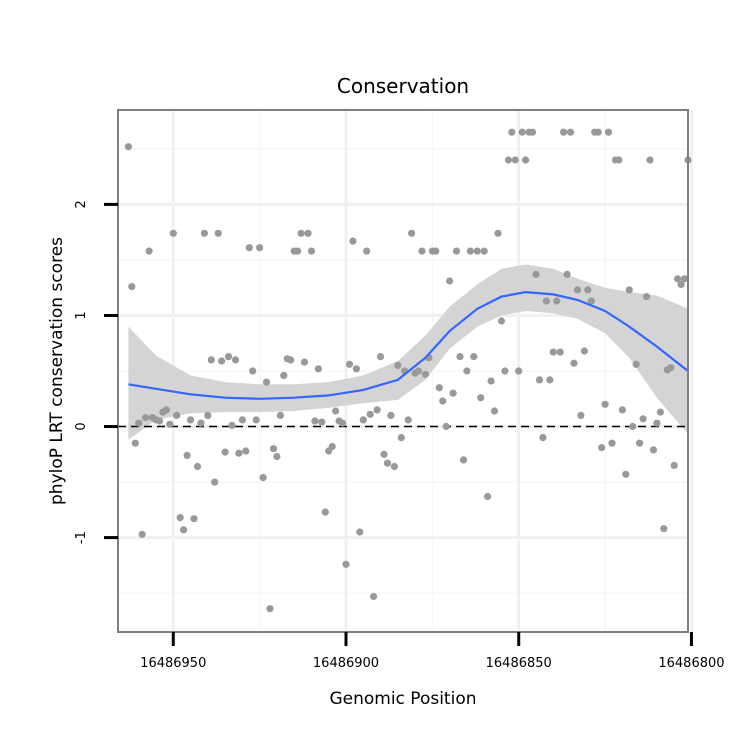 Image resolution: width=750 pixels, height=750 pixels. What do you see at coordinates (96, 372) in the screenshot?
I see `y-axis: -1 0 1 2` at bounding box center [96, 372].